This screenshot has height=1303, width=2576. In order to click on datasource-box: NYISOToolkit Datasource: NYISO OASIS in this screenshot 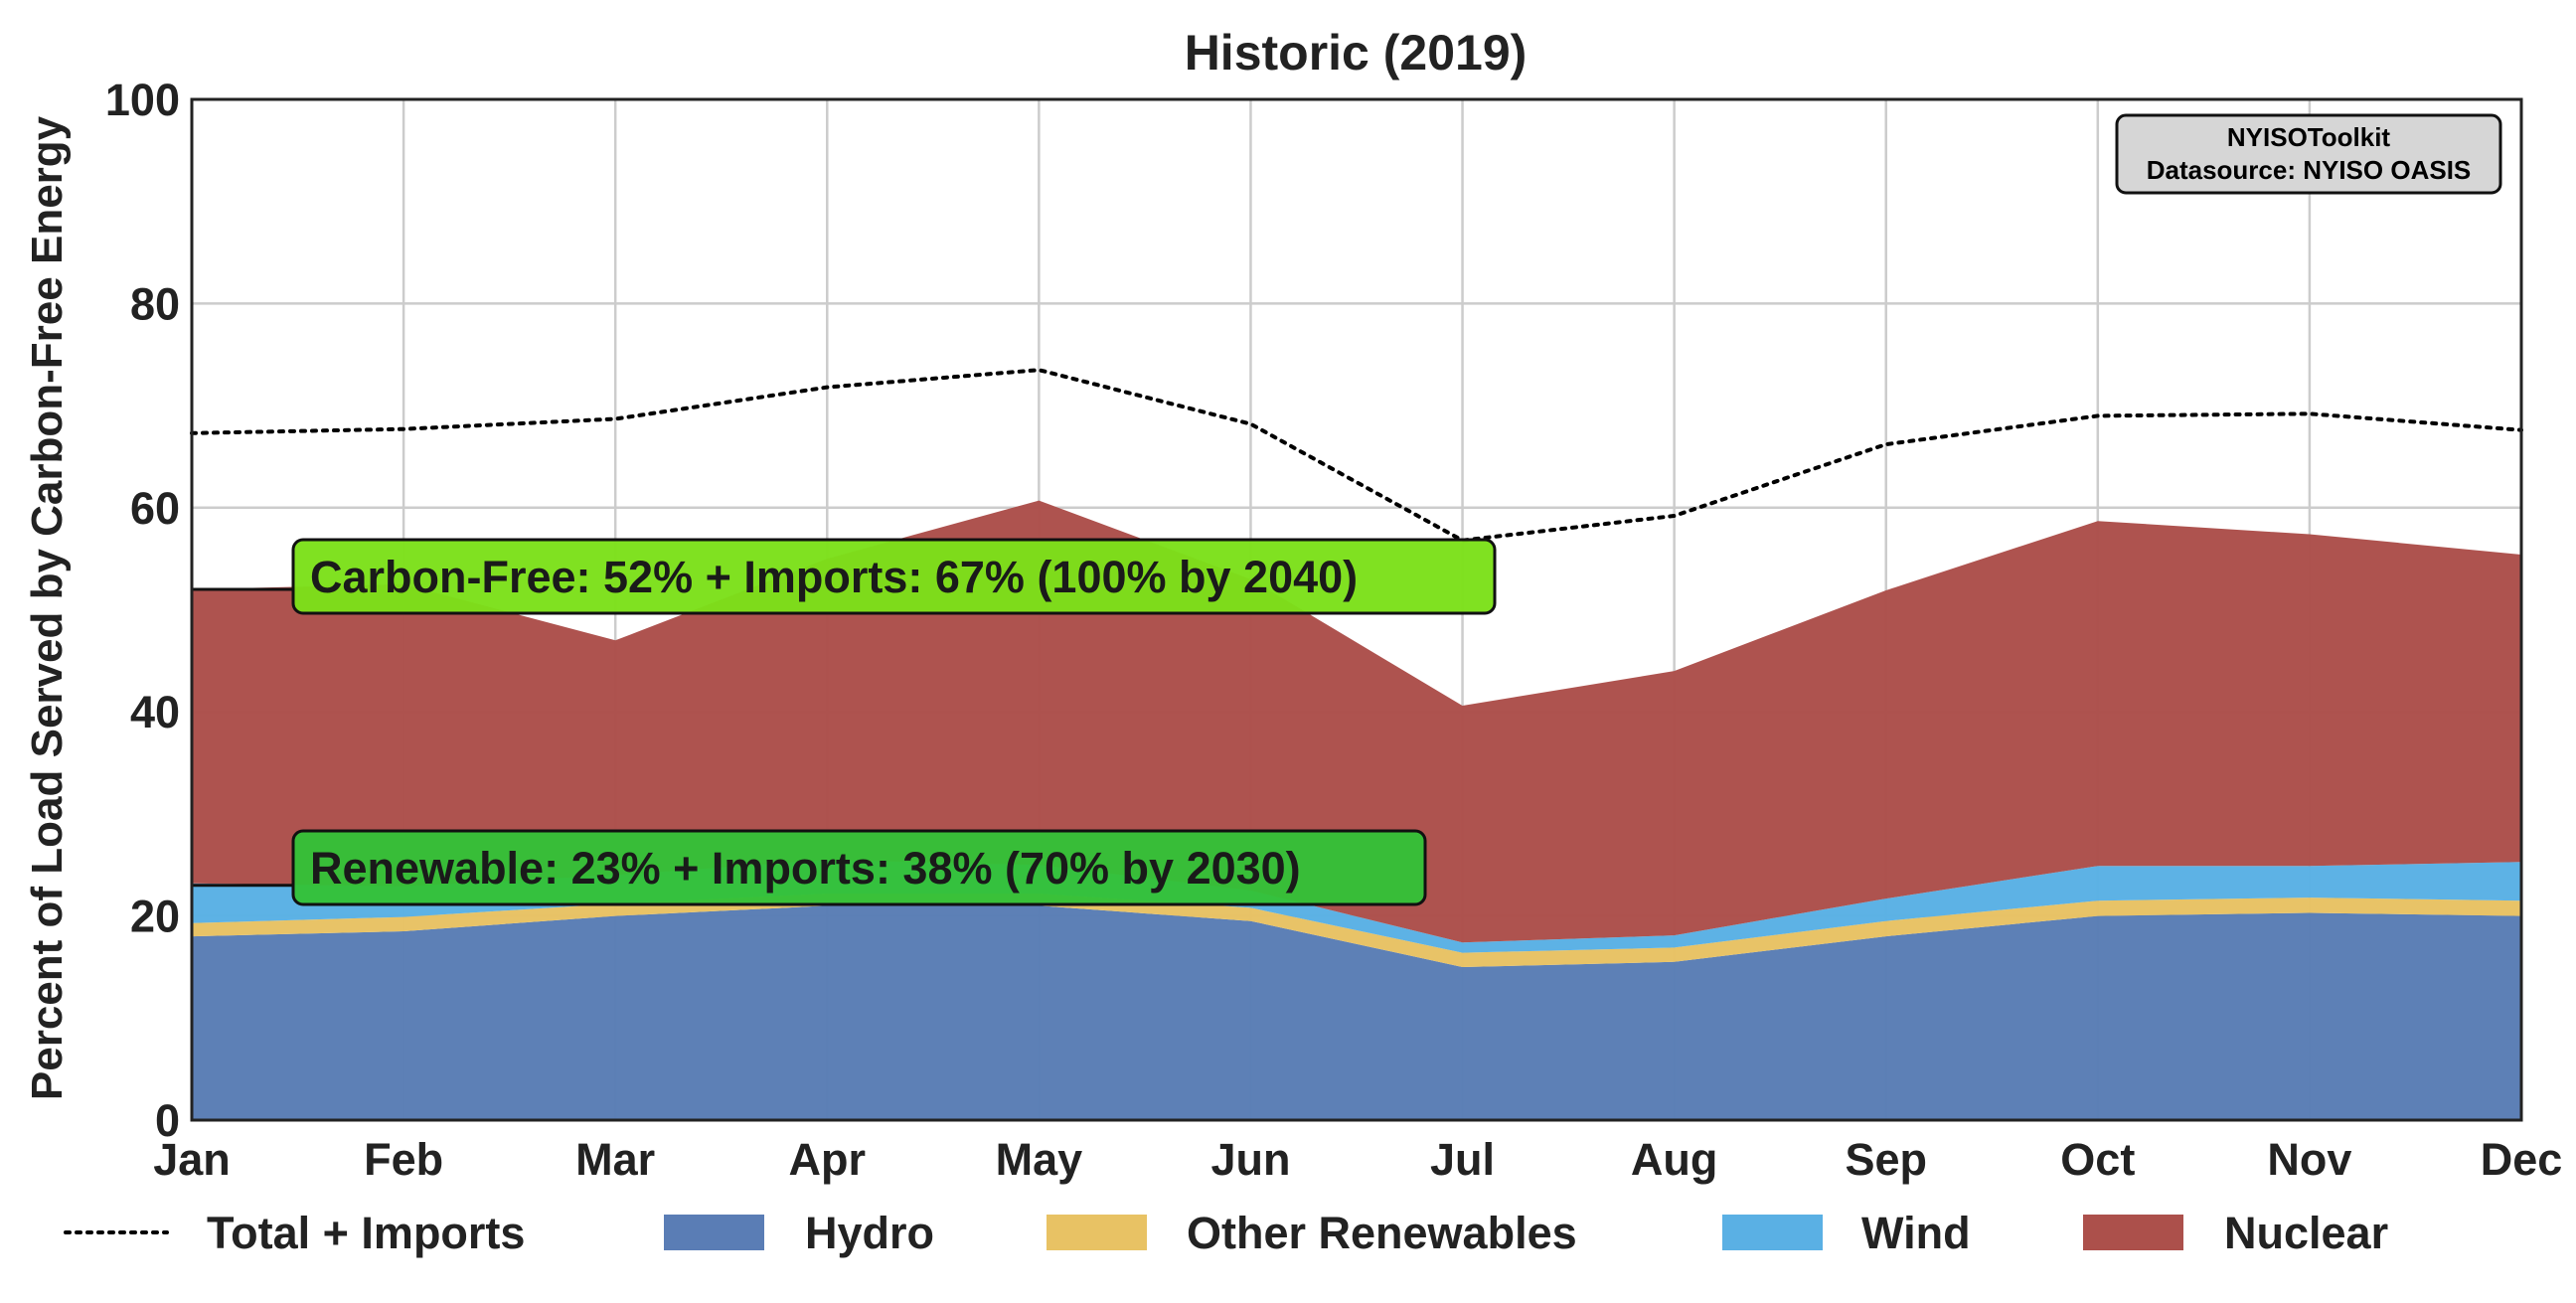, I will do `click(2308, 154)`.